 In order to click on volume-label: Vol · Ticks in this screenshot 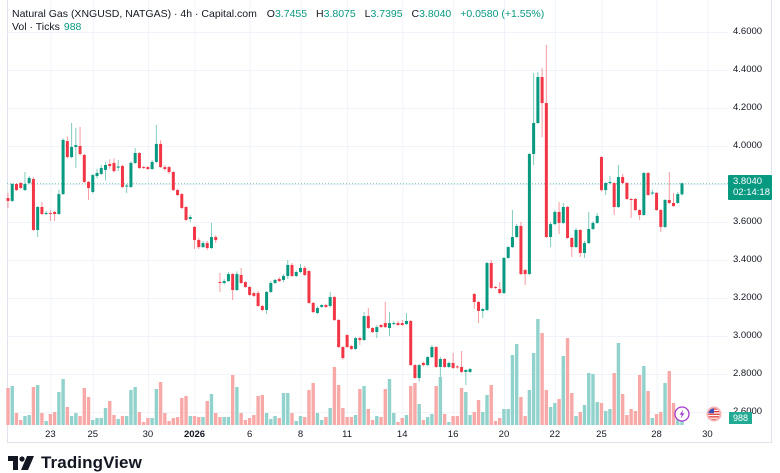, I will do `click(36, 27)`.